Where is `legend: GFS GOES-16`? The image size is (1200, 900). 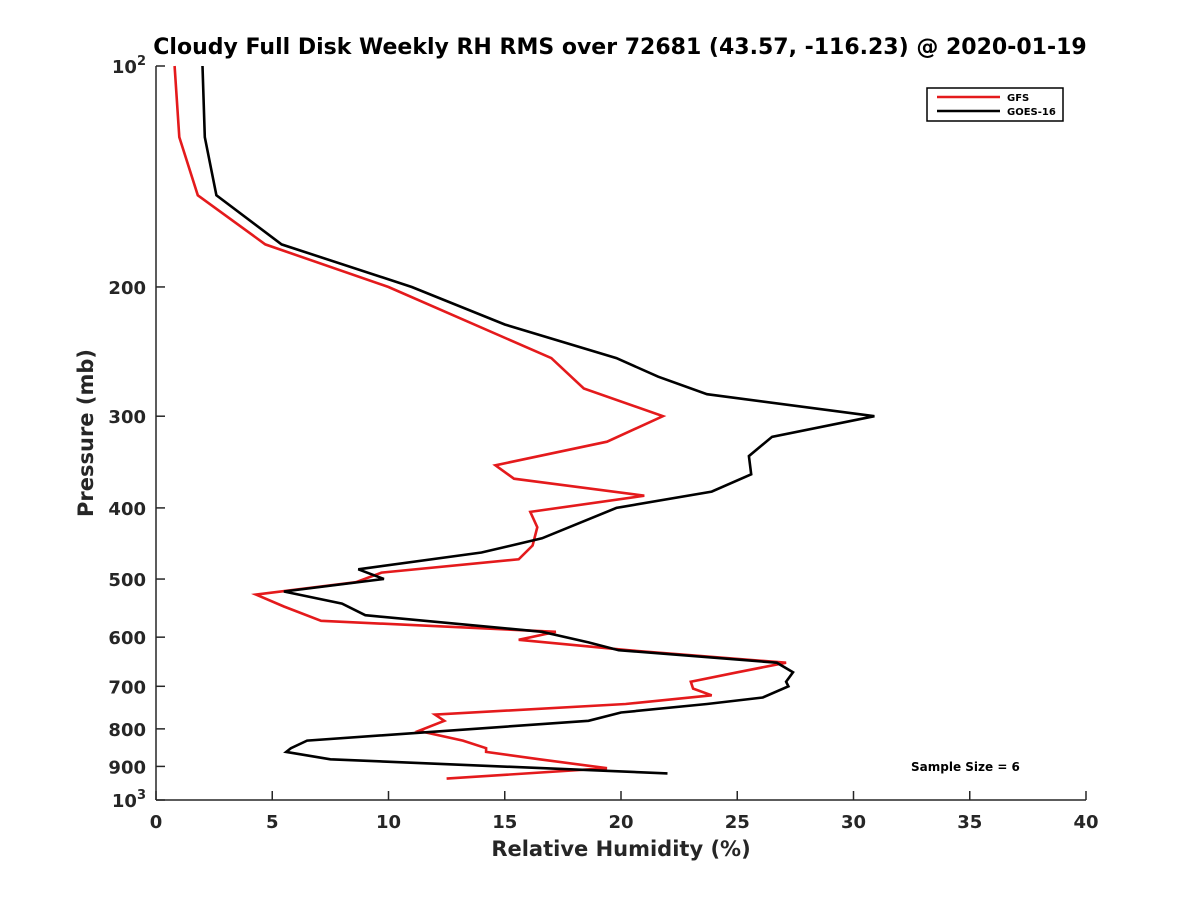
legend: GFS GOES-16 is located at coordinates (995, 104).